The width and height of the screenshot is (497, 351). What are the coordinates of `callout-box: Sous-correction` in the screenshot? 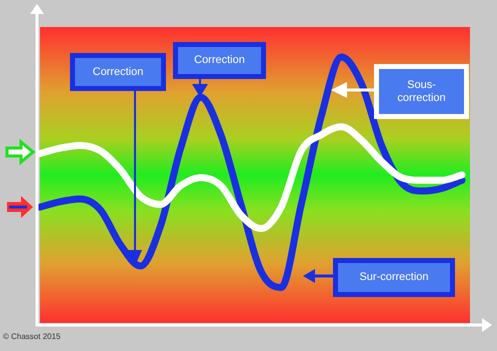 It's located at (421, 91).